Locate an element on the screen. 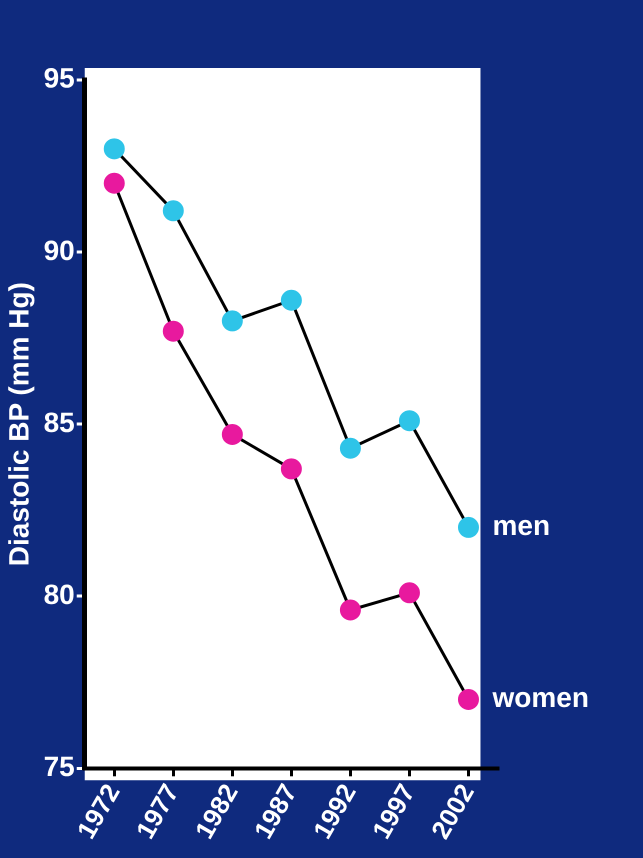  series-label: men is located at coordinates (521, 526).